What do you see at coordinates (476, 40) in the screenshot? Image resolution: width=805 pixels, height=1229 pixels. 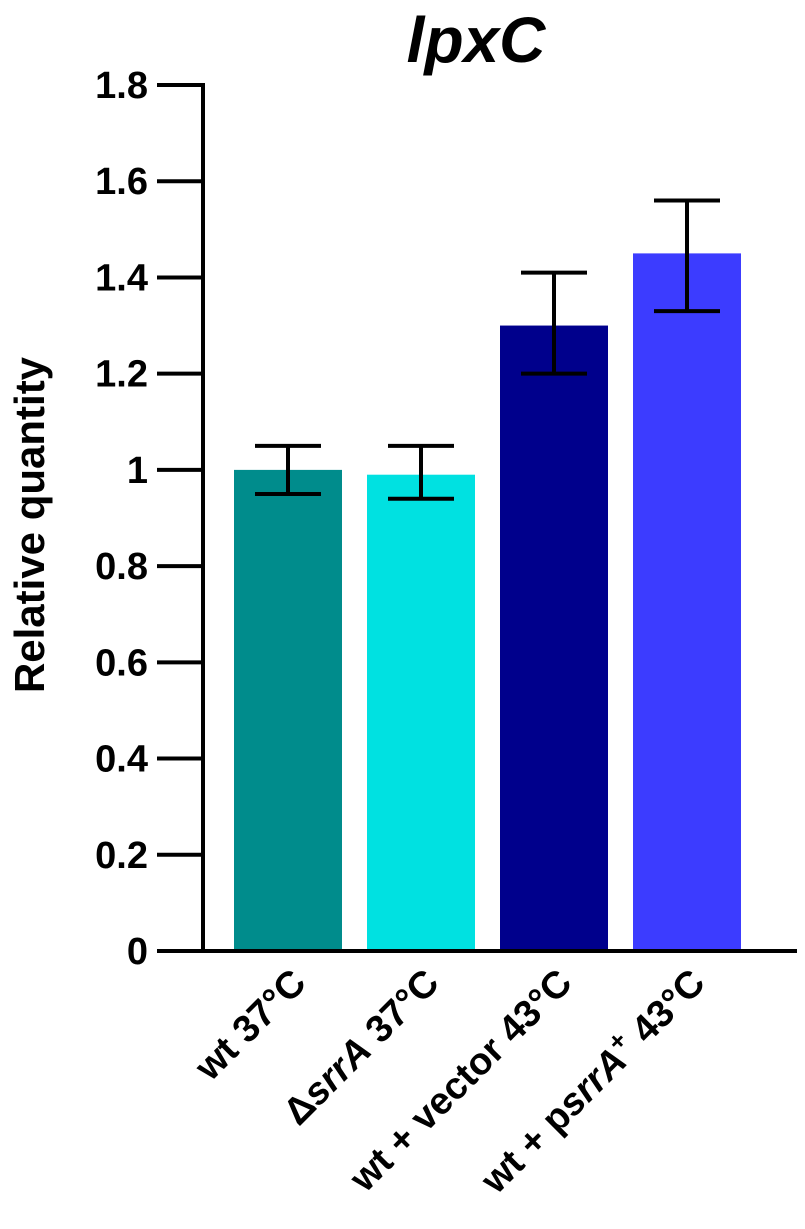 I see `chart-title: lpxC` at bounding box center [476, 40].